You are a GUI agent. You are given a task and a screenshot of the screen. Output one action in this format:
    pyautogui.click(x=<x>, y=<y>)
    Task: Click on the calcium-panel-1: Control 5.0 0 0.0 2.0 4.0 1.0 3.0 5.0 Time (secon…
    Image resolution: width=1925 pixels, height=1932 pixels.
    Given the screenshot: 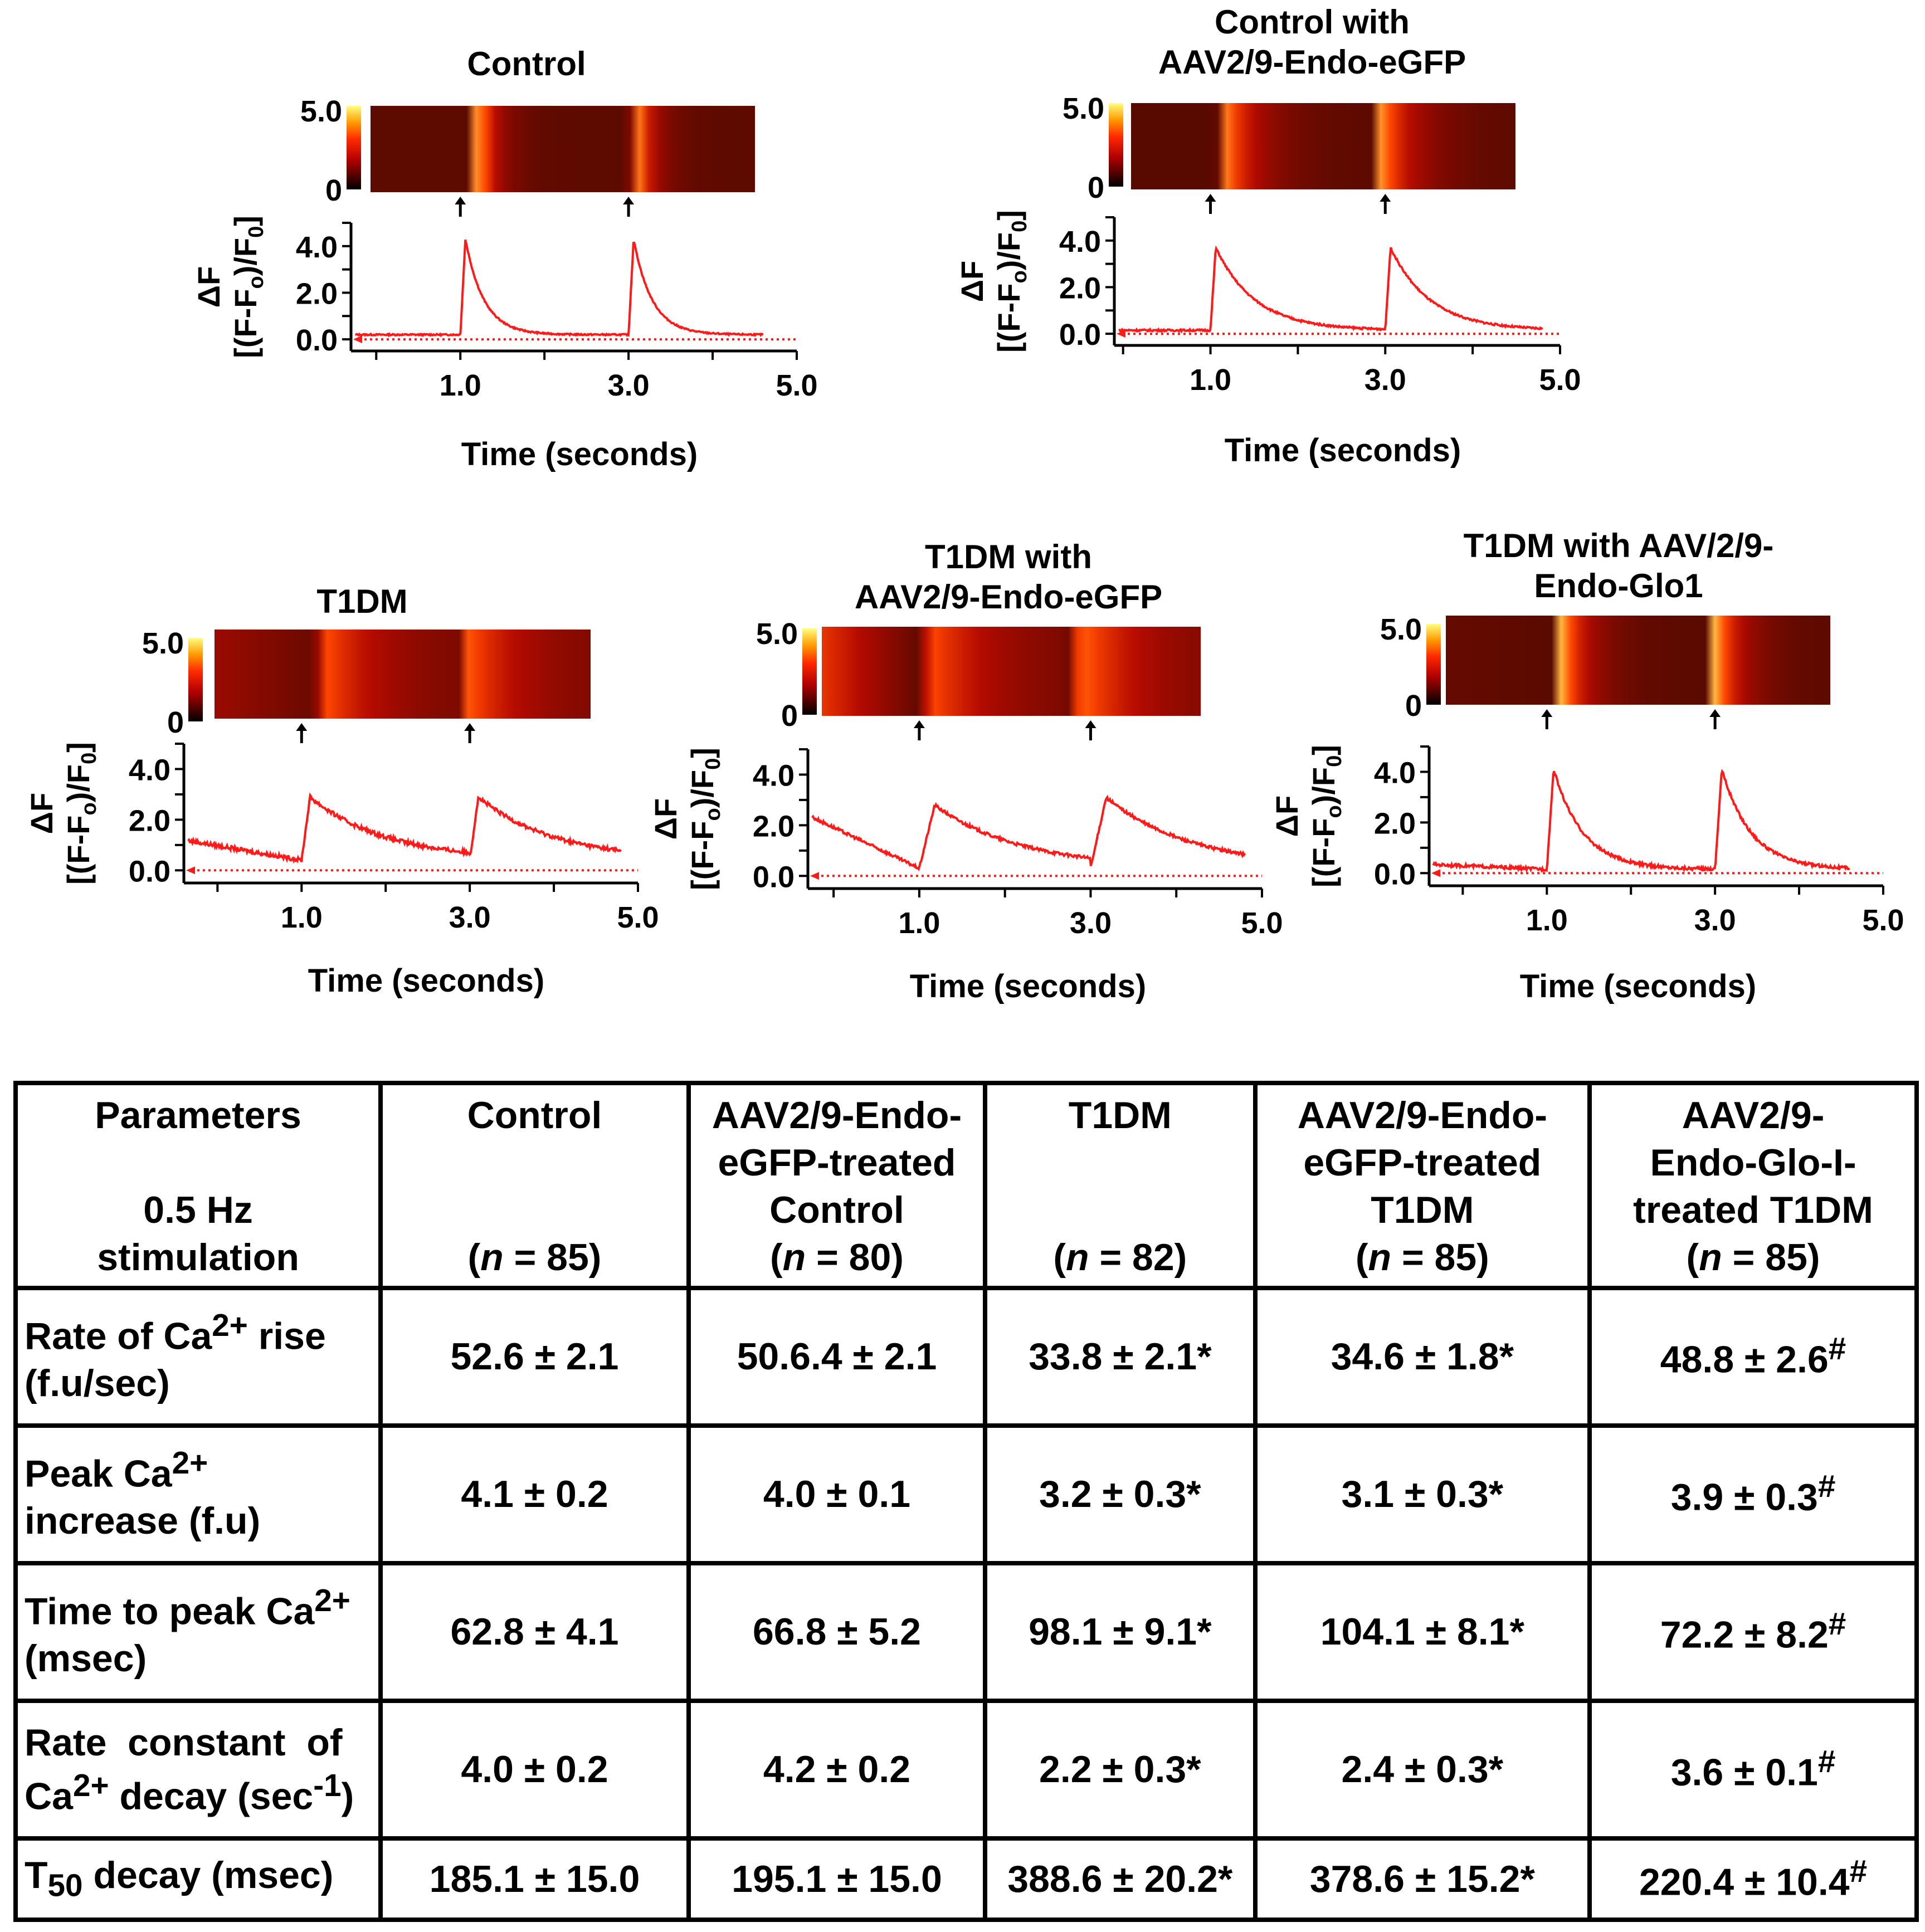 What is the action you would take?
    pyautogui.click(x=504, y=258)
    